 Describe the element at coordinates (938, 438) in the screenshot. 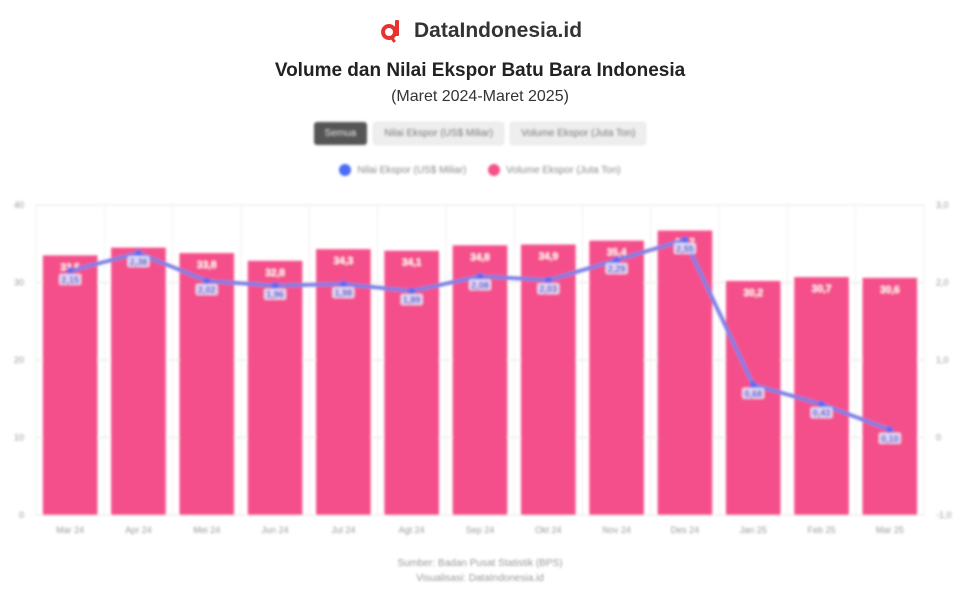

I see `right-axis-tick-label: 0` at that location.